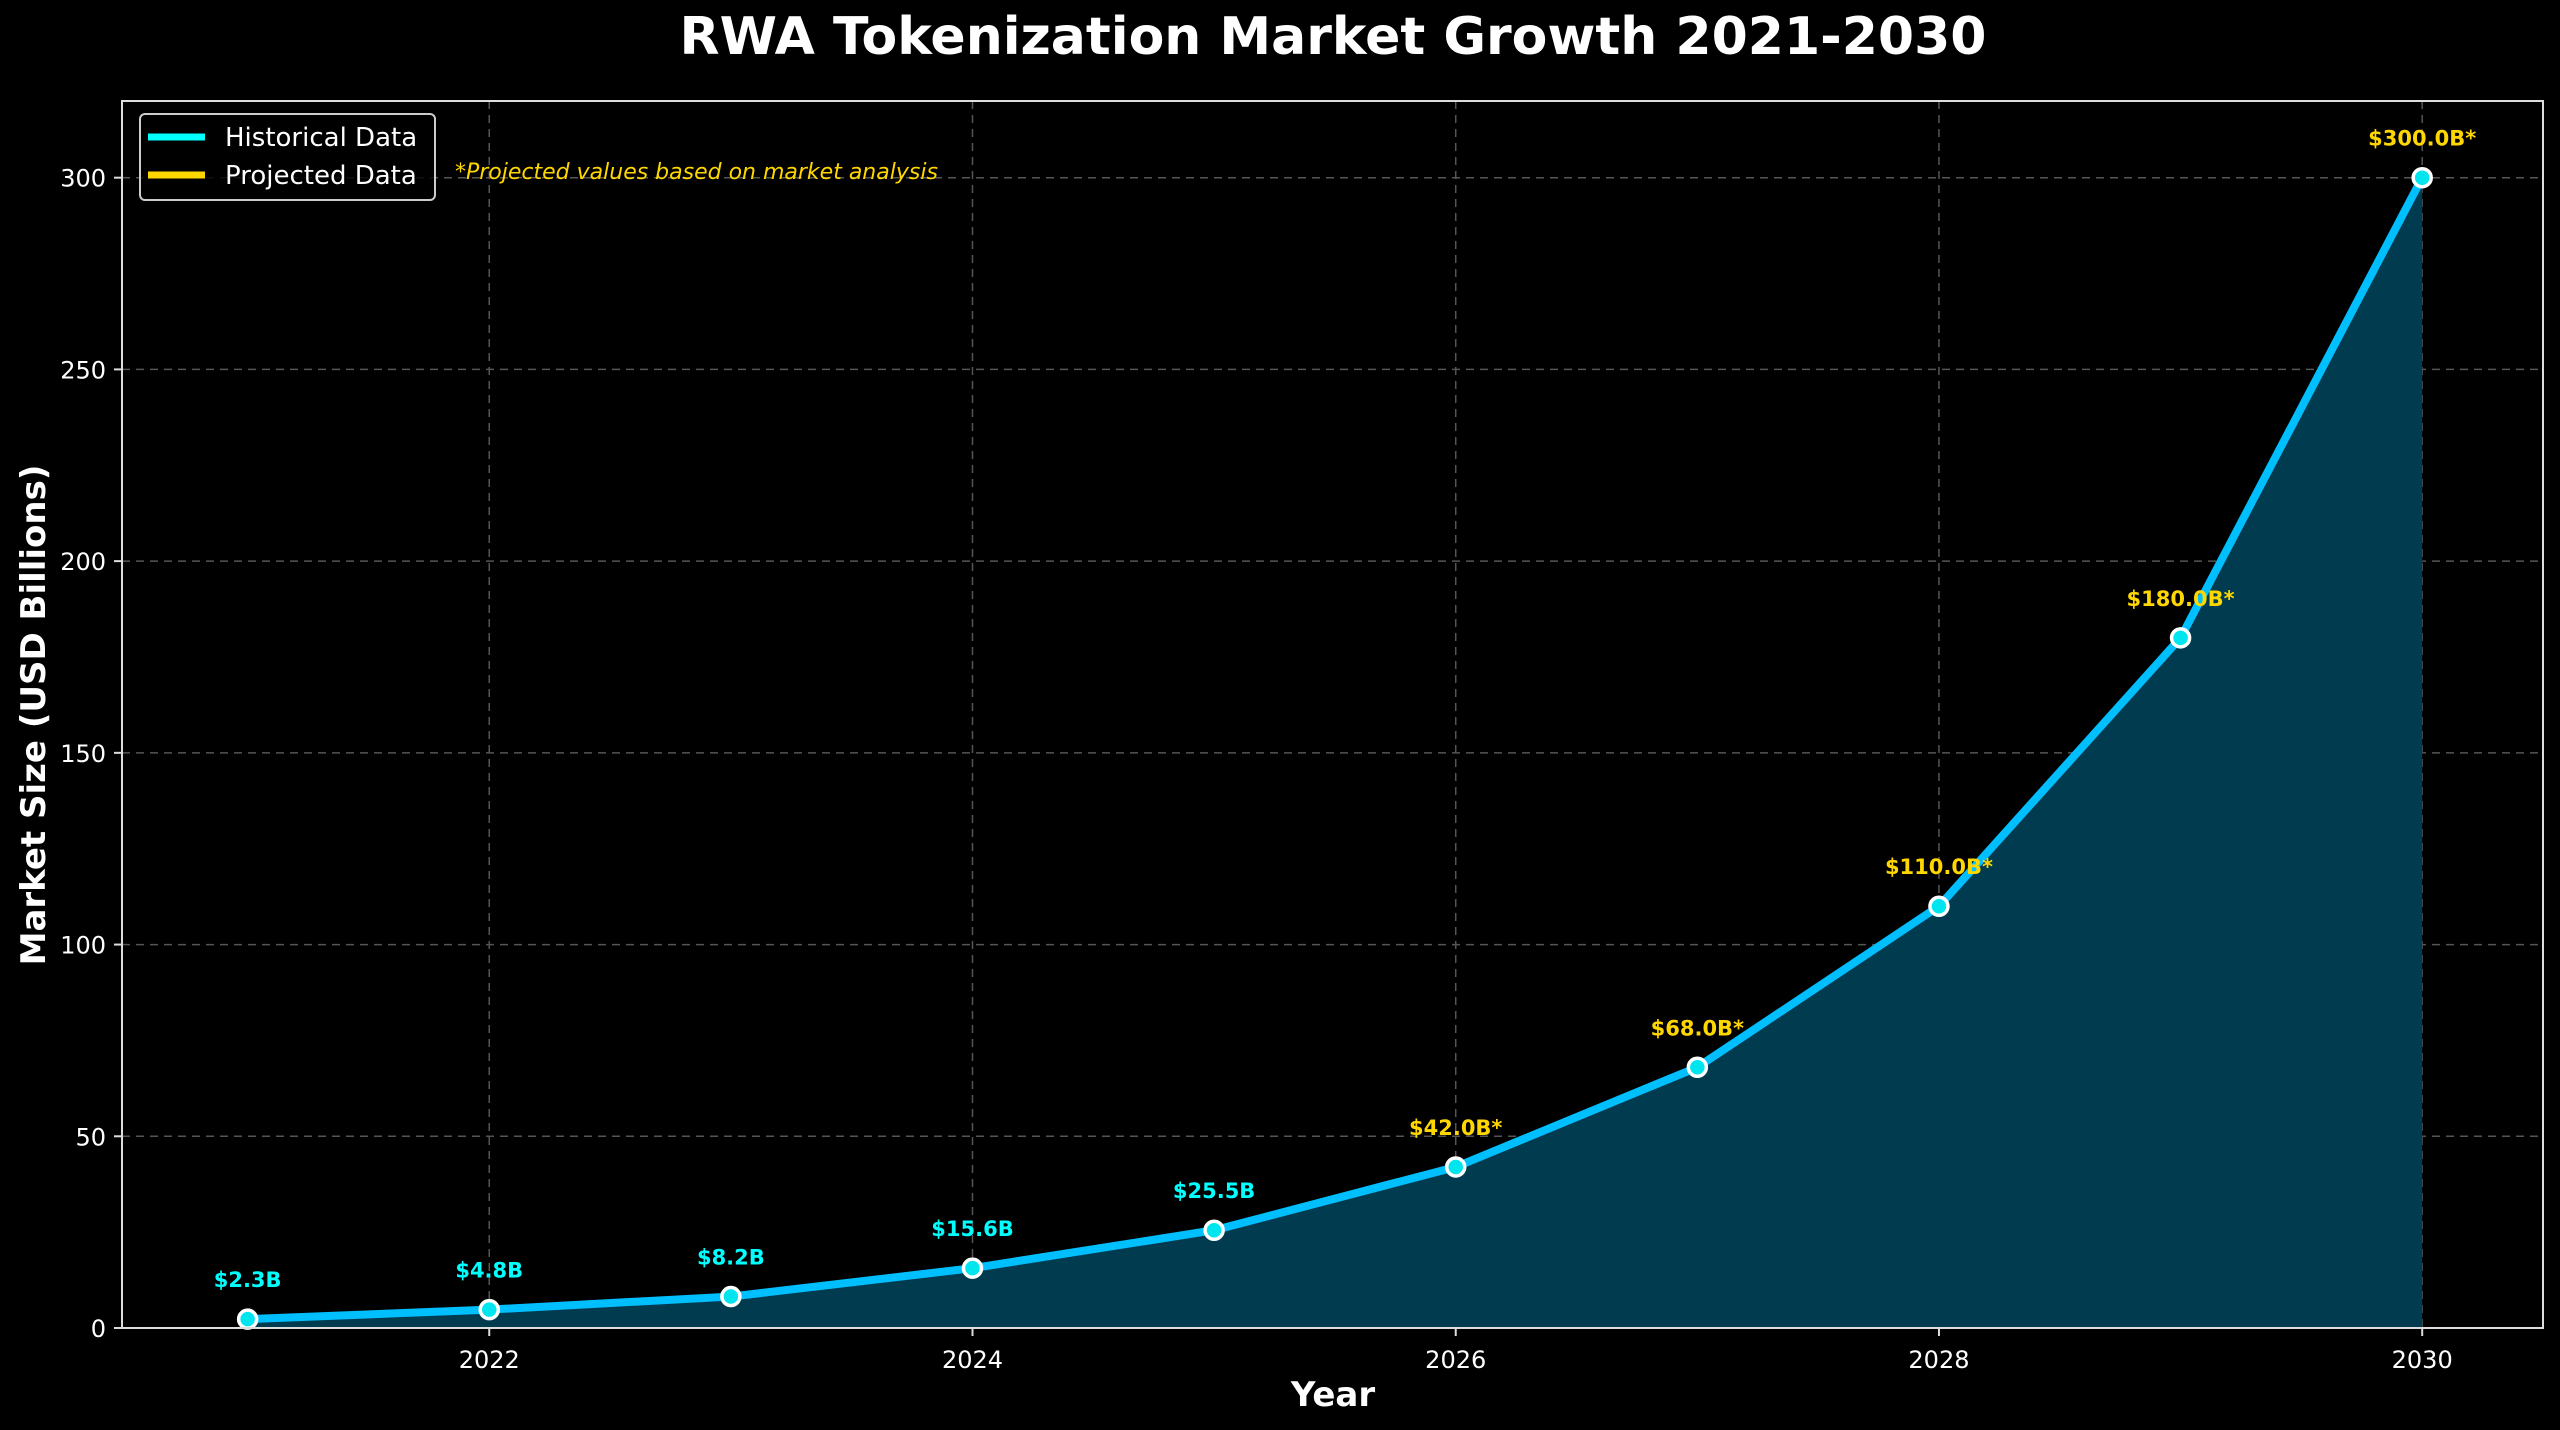 The height and width of the screenshot is (1430, 2560). I want to click on data-label: $68.0B*, so click(1697, 1028).